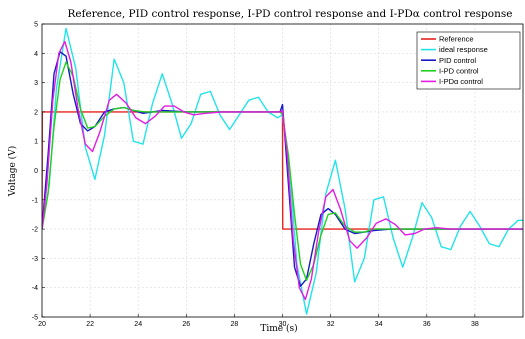  I want to click on x-tick-label: 20, so click(42, 324).